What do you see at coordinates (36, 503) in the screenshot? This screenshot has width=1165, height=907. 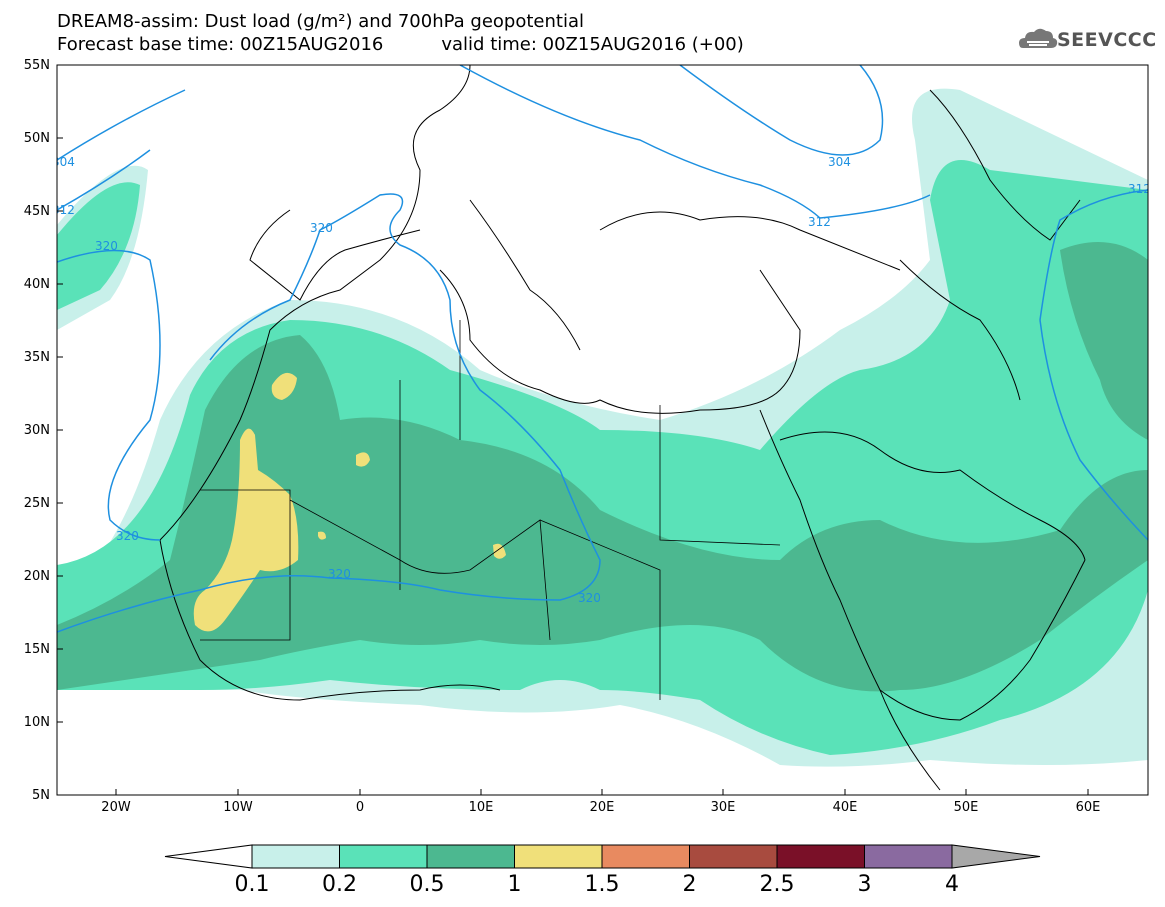 I see `lat-label: 25N` at bounding box center [36, 503].